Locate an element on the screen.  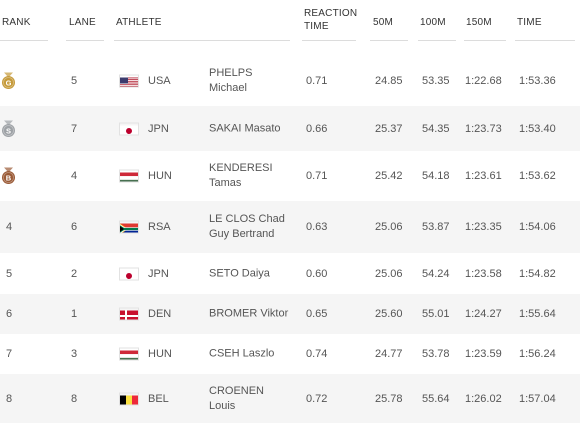
country-code: DEN is located at coordinates (160, 314).